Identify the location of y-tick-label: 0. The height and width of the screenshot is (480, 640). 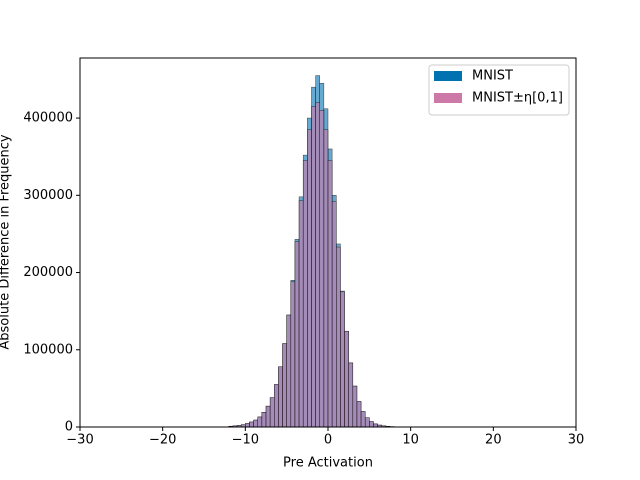
(69, 427).